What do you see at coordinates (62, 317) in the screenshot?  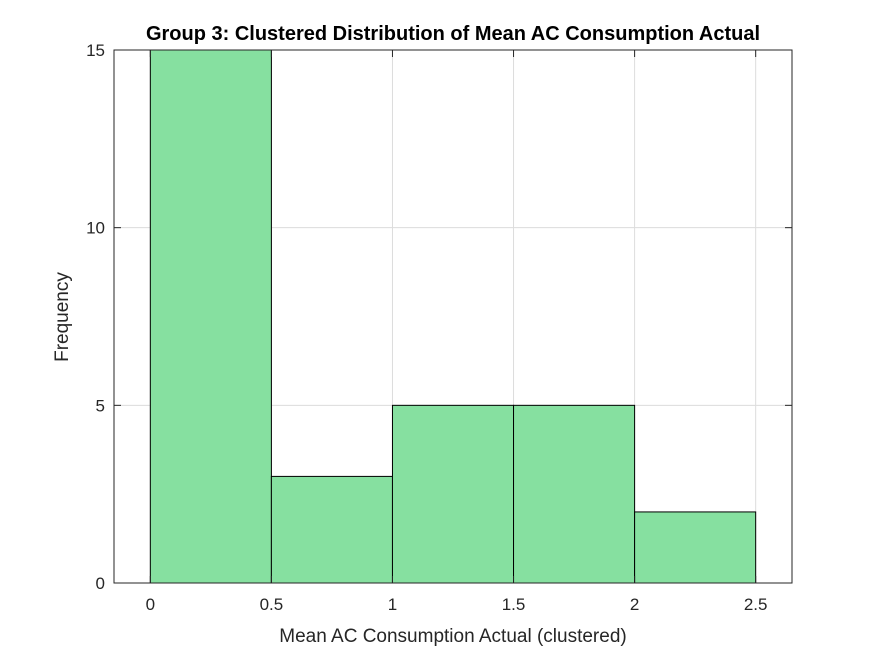 I see `y-axis-label: Frequency` at bounding box center [62, 317].